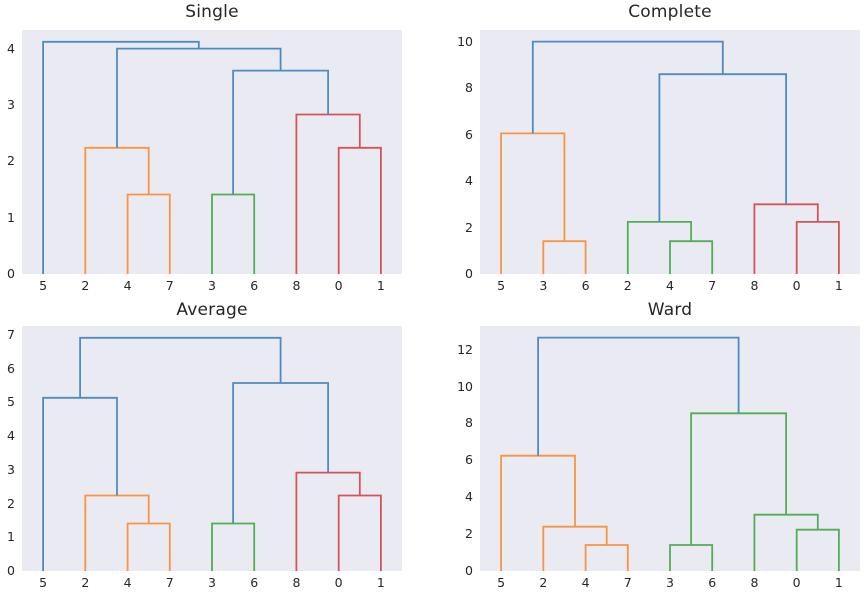  What do you see at coordinates (11, 402) in the screenshot?
I see `y-tick-label: 5` at bounding box center [11, 402].